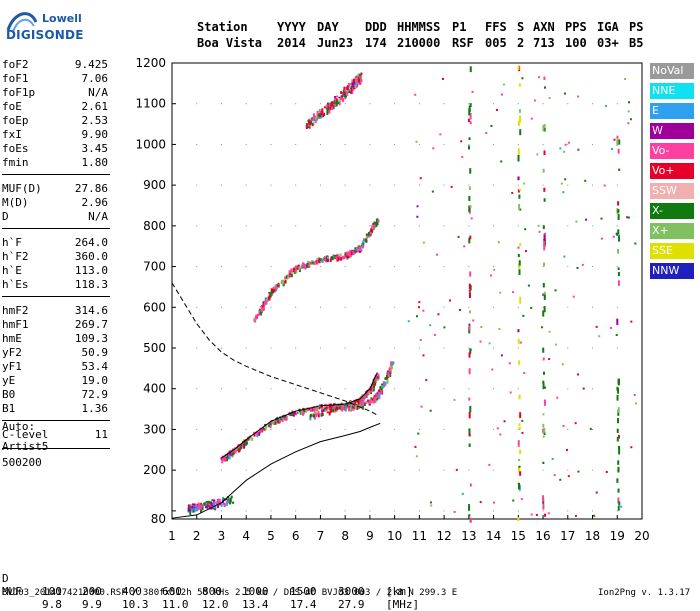 The height and width of the screenshot is (611, 700). I want to click on distance-value: 100, so click(52, 591).